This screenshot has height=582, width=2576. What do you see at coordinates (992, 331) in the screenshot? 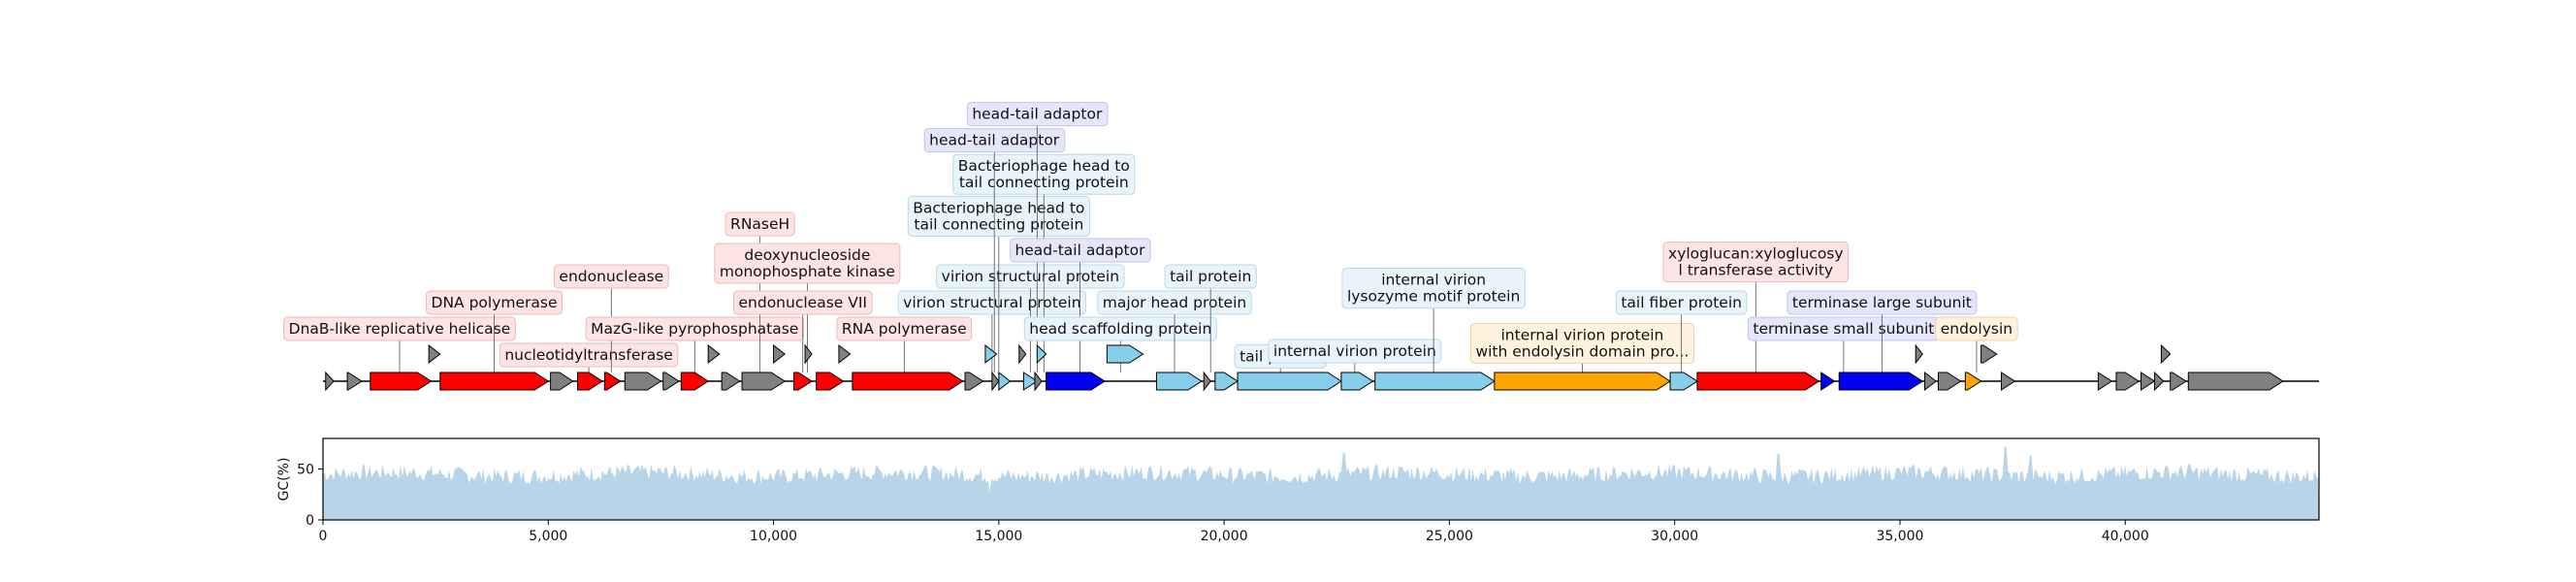
I see `annotation-9: virion structural protein` at bounding box center [992, 331].